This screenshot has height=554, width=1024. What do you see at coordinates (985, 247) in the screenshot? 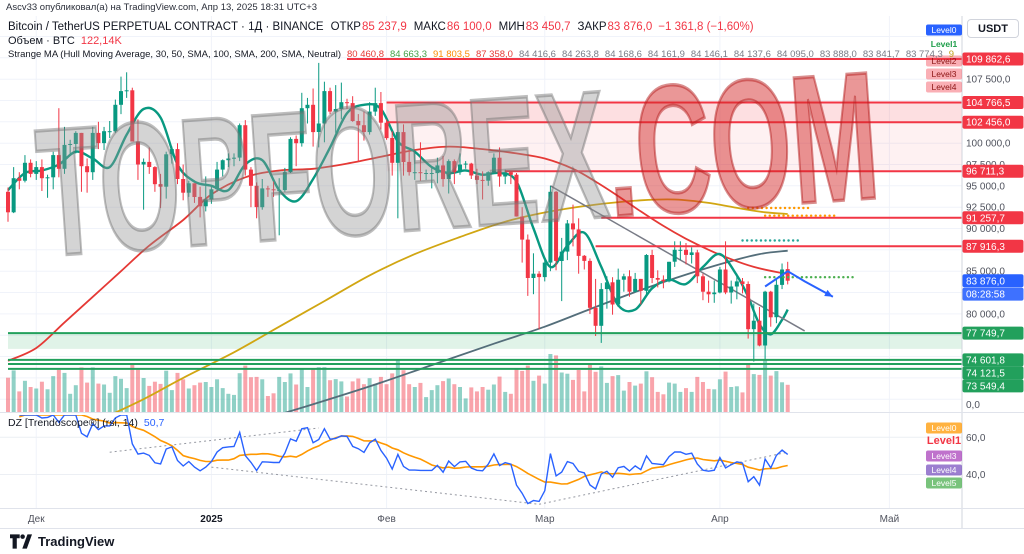
I see `svg-text: 87 916,3` at bounding box center [985, 247].